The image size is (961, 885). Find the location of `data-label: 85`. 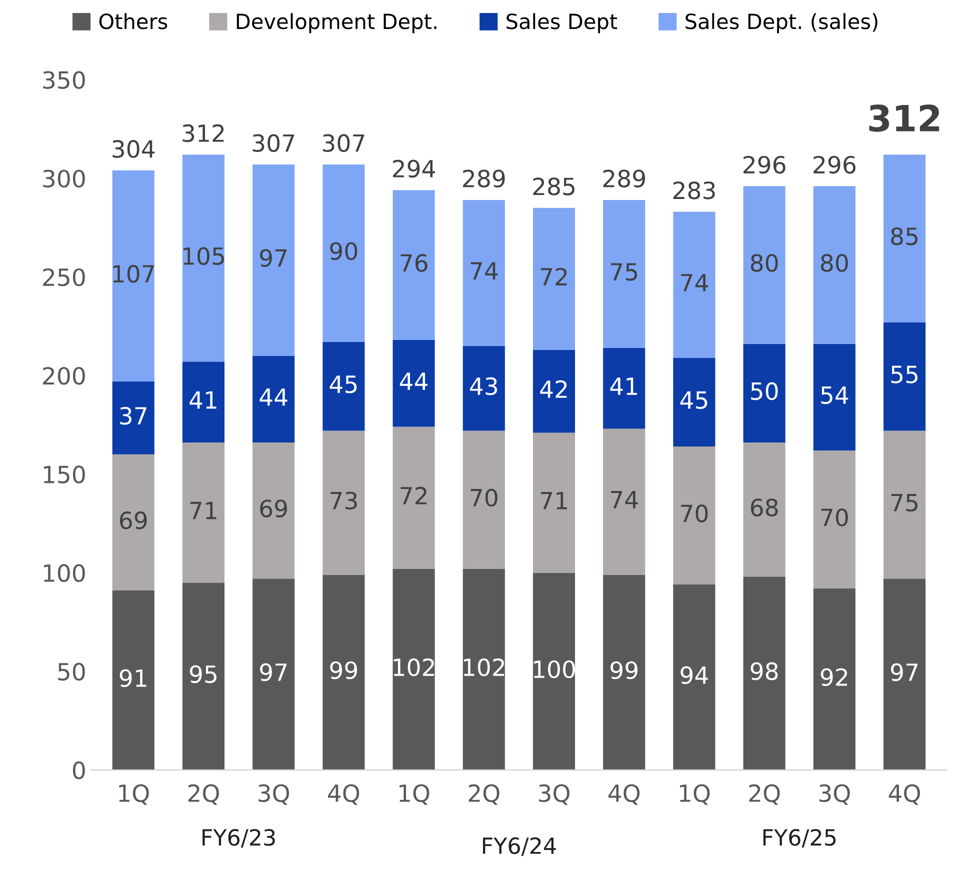

data-label: 85 is located at coordinates (904, 236).